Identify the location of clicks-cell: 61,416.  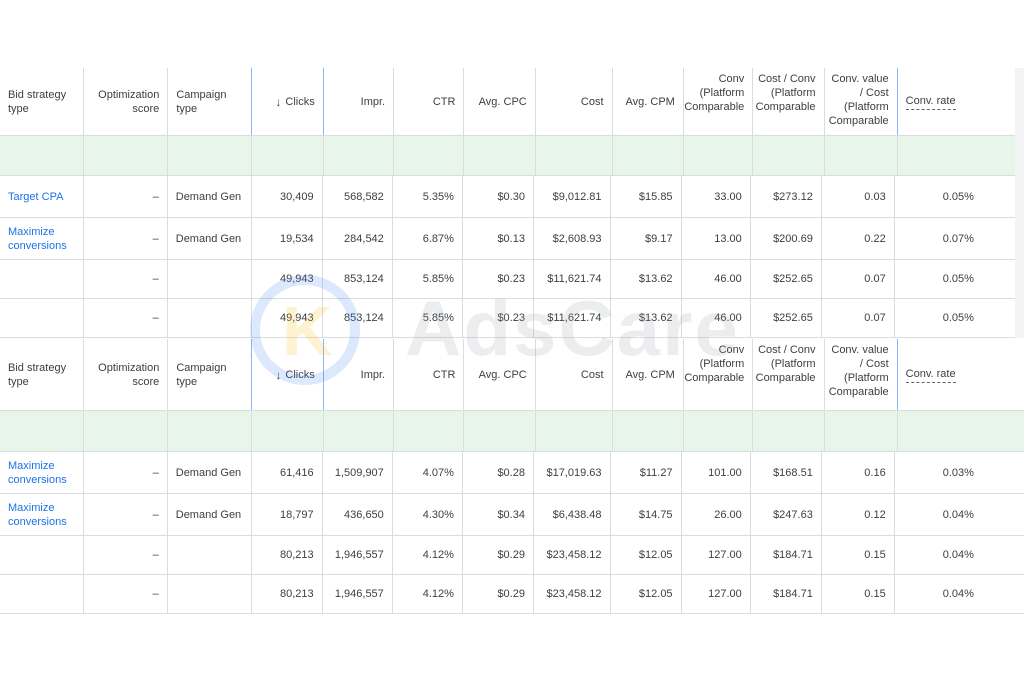
(287, 472).